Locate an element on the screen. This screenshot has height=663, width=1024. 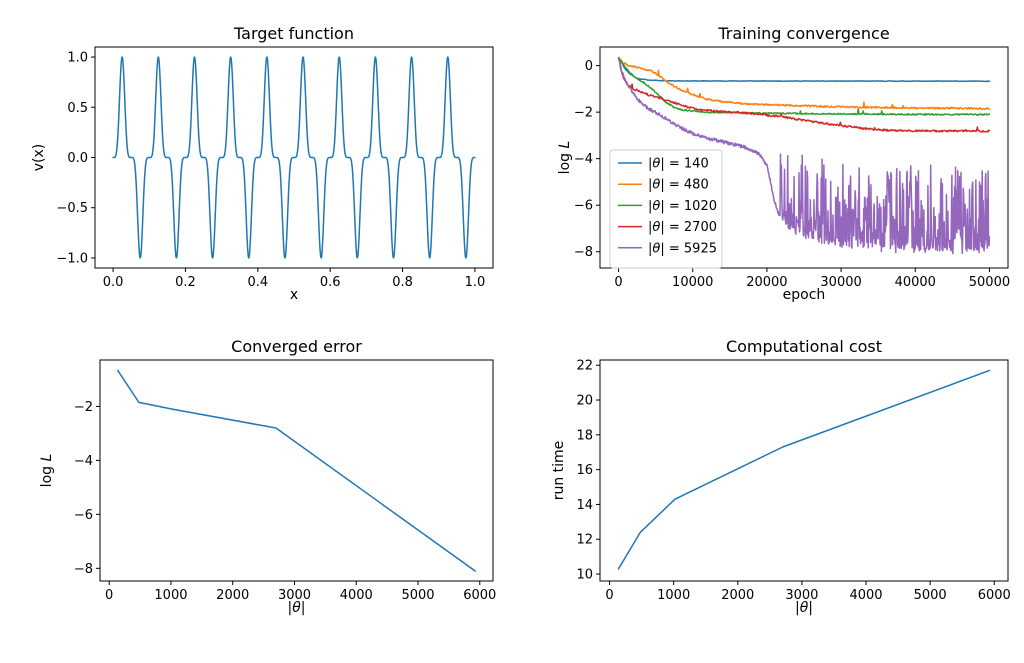
ylabel-runtime: run time is located at coordinates (559, 470).